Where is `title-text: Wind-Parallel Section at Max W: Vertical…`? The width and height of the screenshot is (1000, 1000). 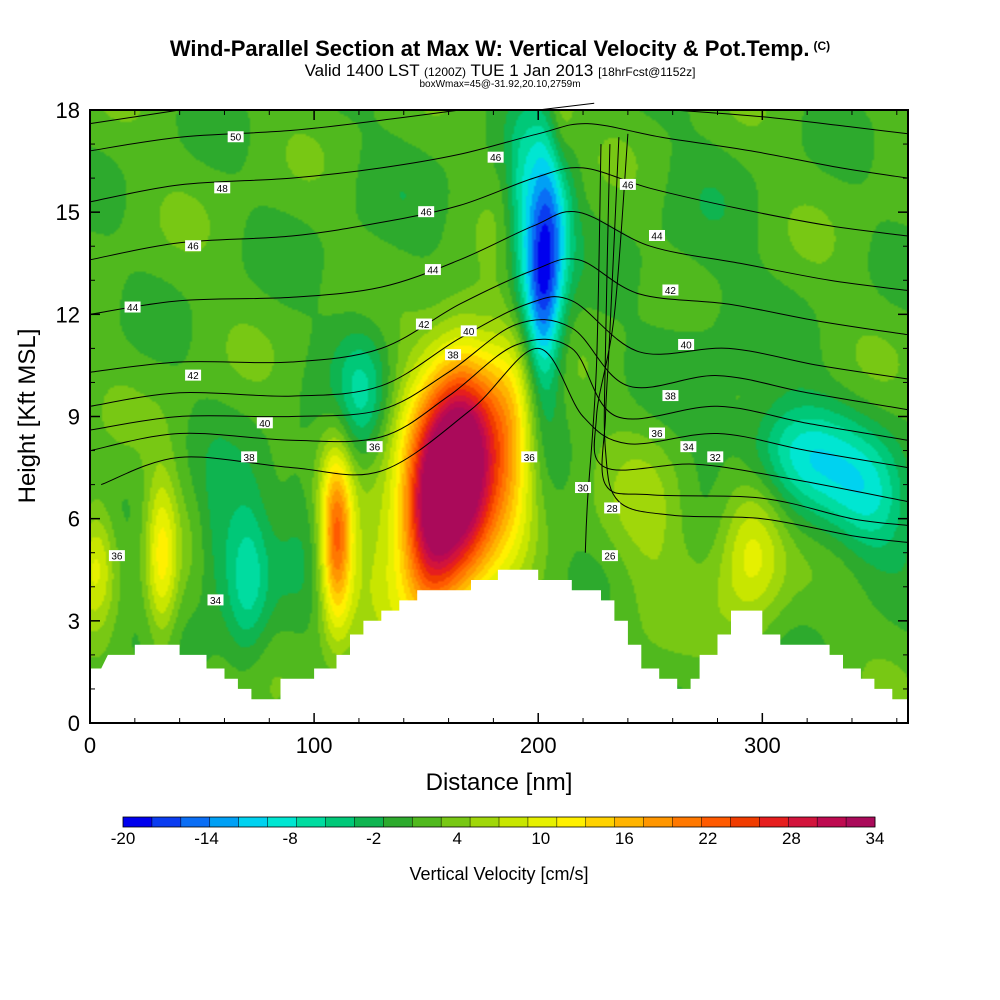
title-text: Wind-Parallel Section at Max W: Vertical… is located at coordinates (489, 48).